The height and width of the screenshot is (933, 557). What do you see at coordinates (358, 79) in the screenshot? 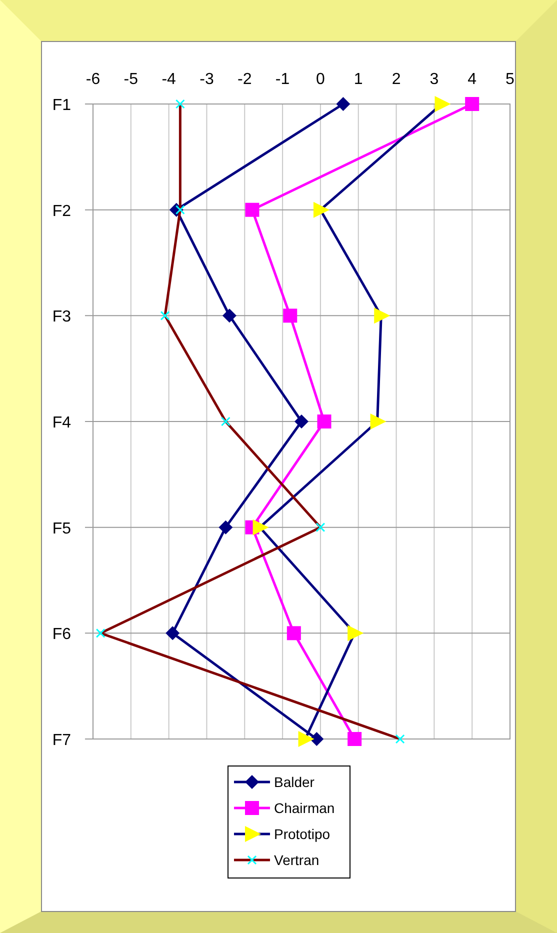
I see `x-tick-label: 1` at bounding box center [358, 79].